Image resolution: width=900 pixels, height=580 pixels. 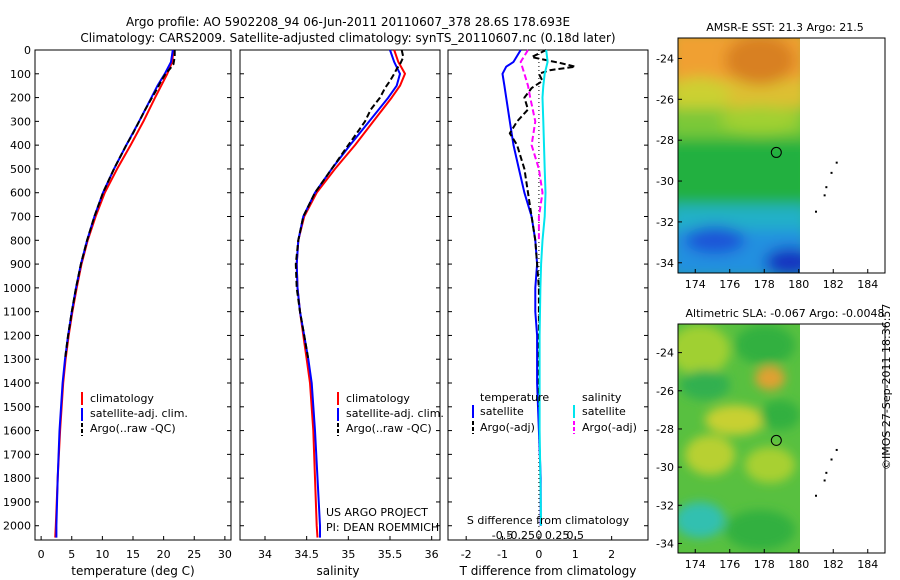 What do you see at coordinates (514, 397) in the screenshot?
I see `legend-title-temperature: temperature` at bounding box center [514, 397].